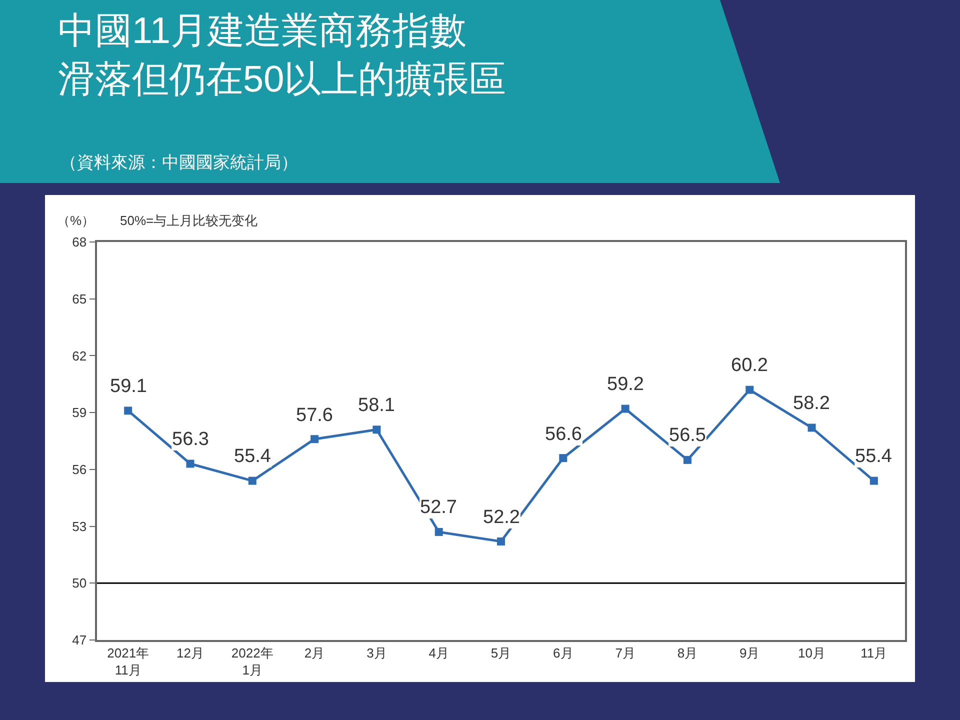  Describe the element at coordinates (314, 415) in the screenshot. I see `data-label: 57.6` at that location.